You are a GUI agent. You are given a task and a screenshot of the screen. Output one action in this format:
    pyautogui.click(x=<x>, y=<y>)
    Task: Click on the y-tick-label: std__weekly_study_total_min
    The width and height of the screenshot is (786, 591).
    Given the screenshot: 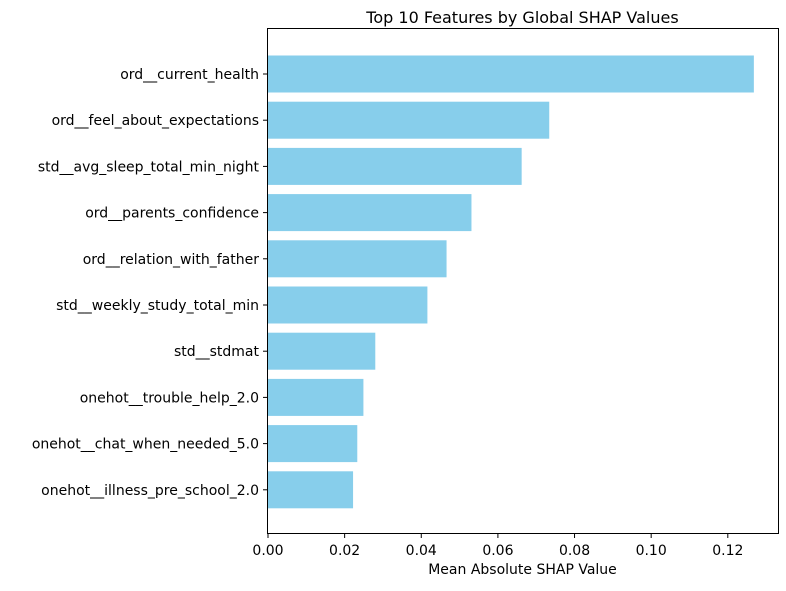 What is the action you would take?
    pyautogui.click(x=157, y=306)
    